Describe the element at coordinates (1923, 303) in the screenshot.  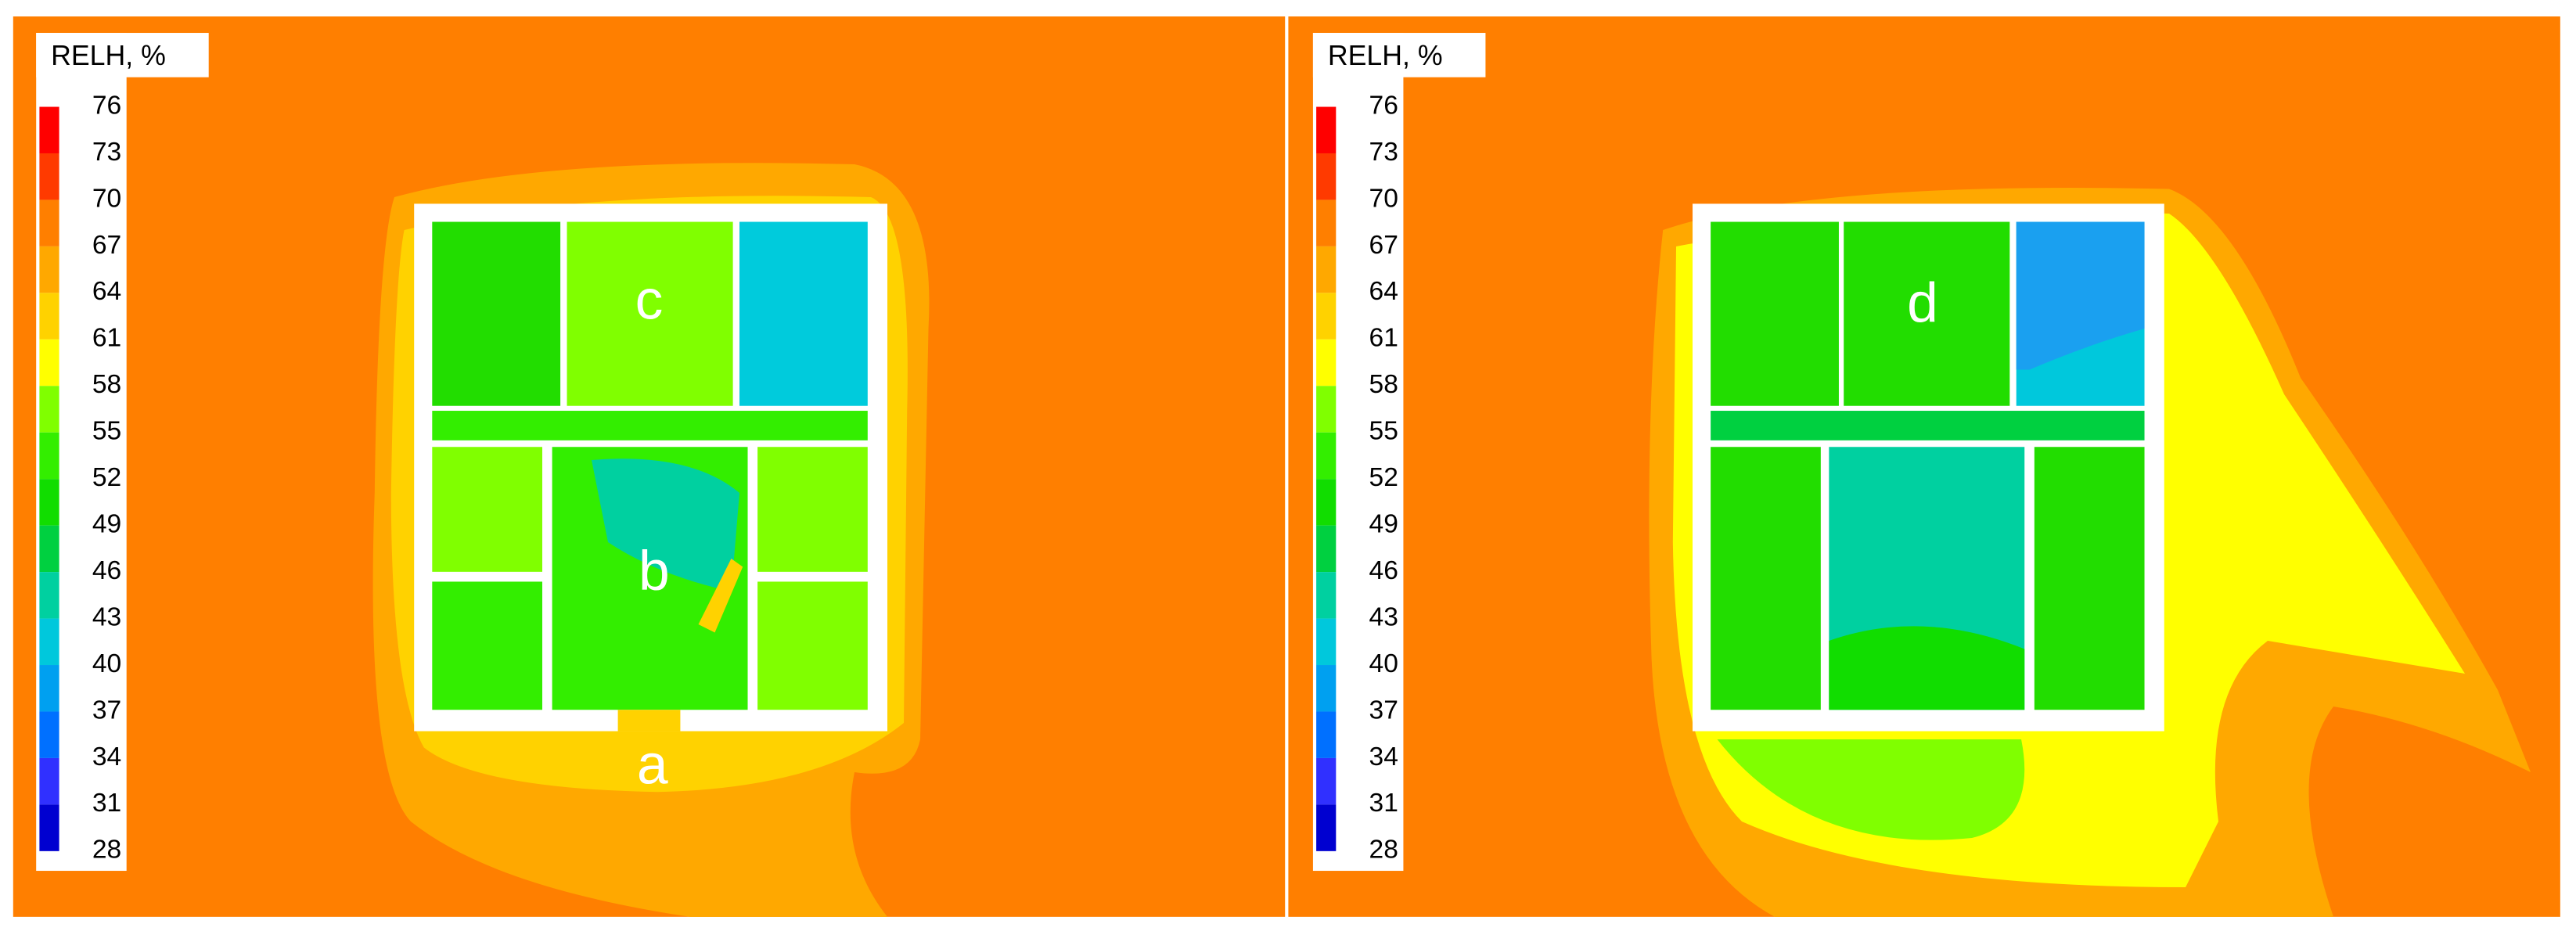
I see `room-label: d` at that location.